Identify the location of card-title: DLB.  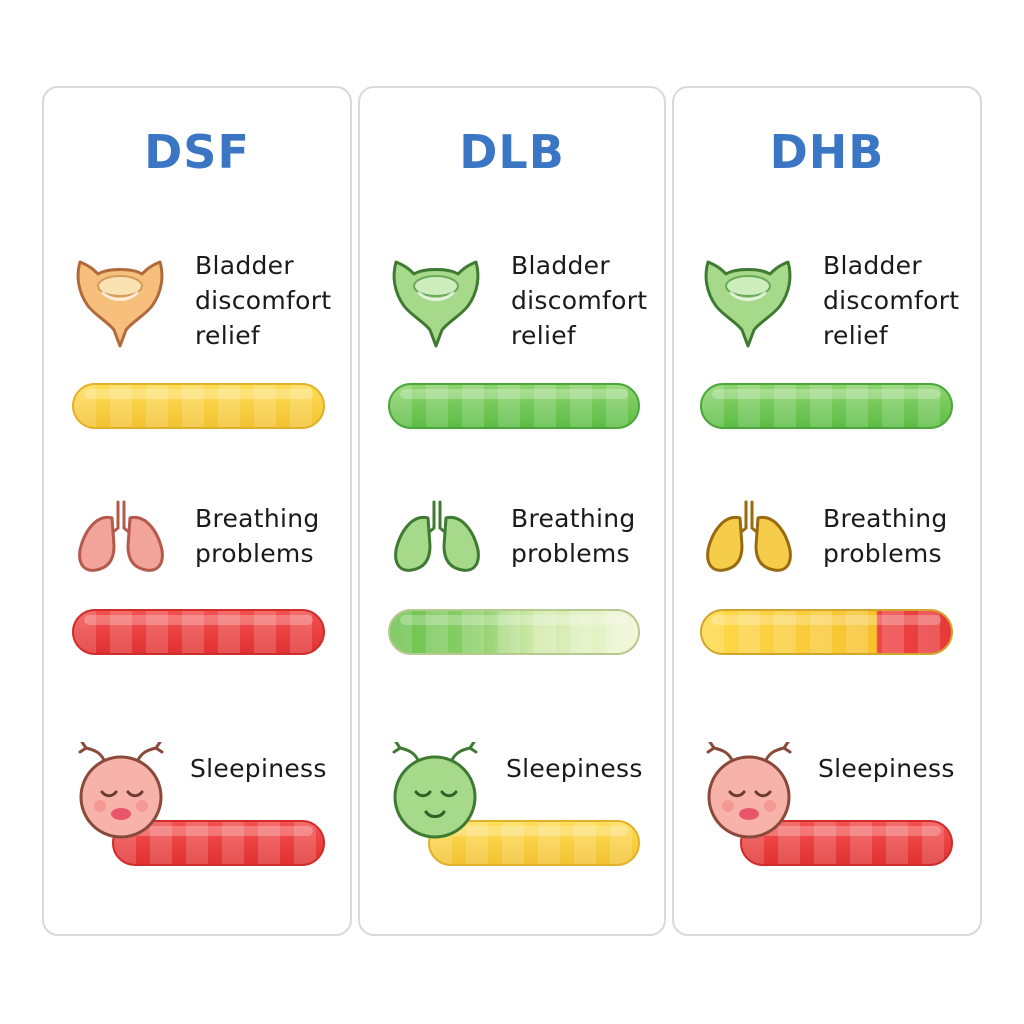
(512, 152).